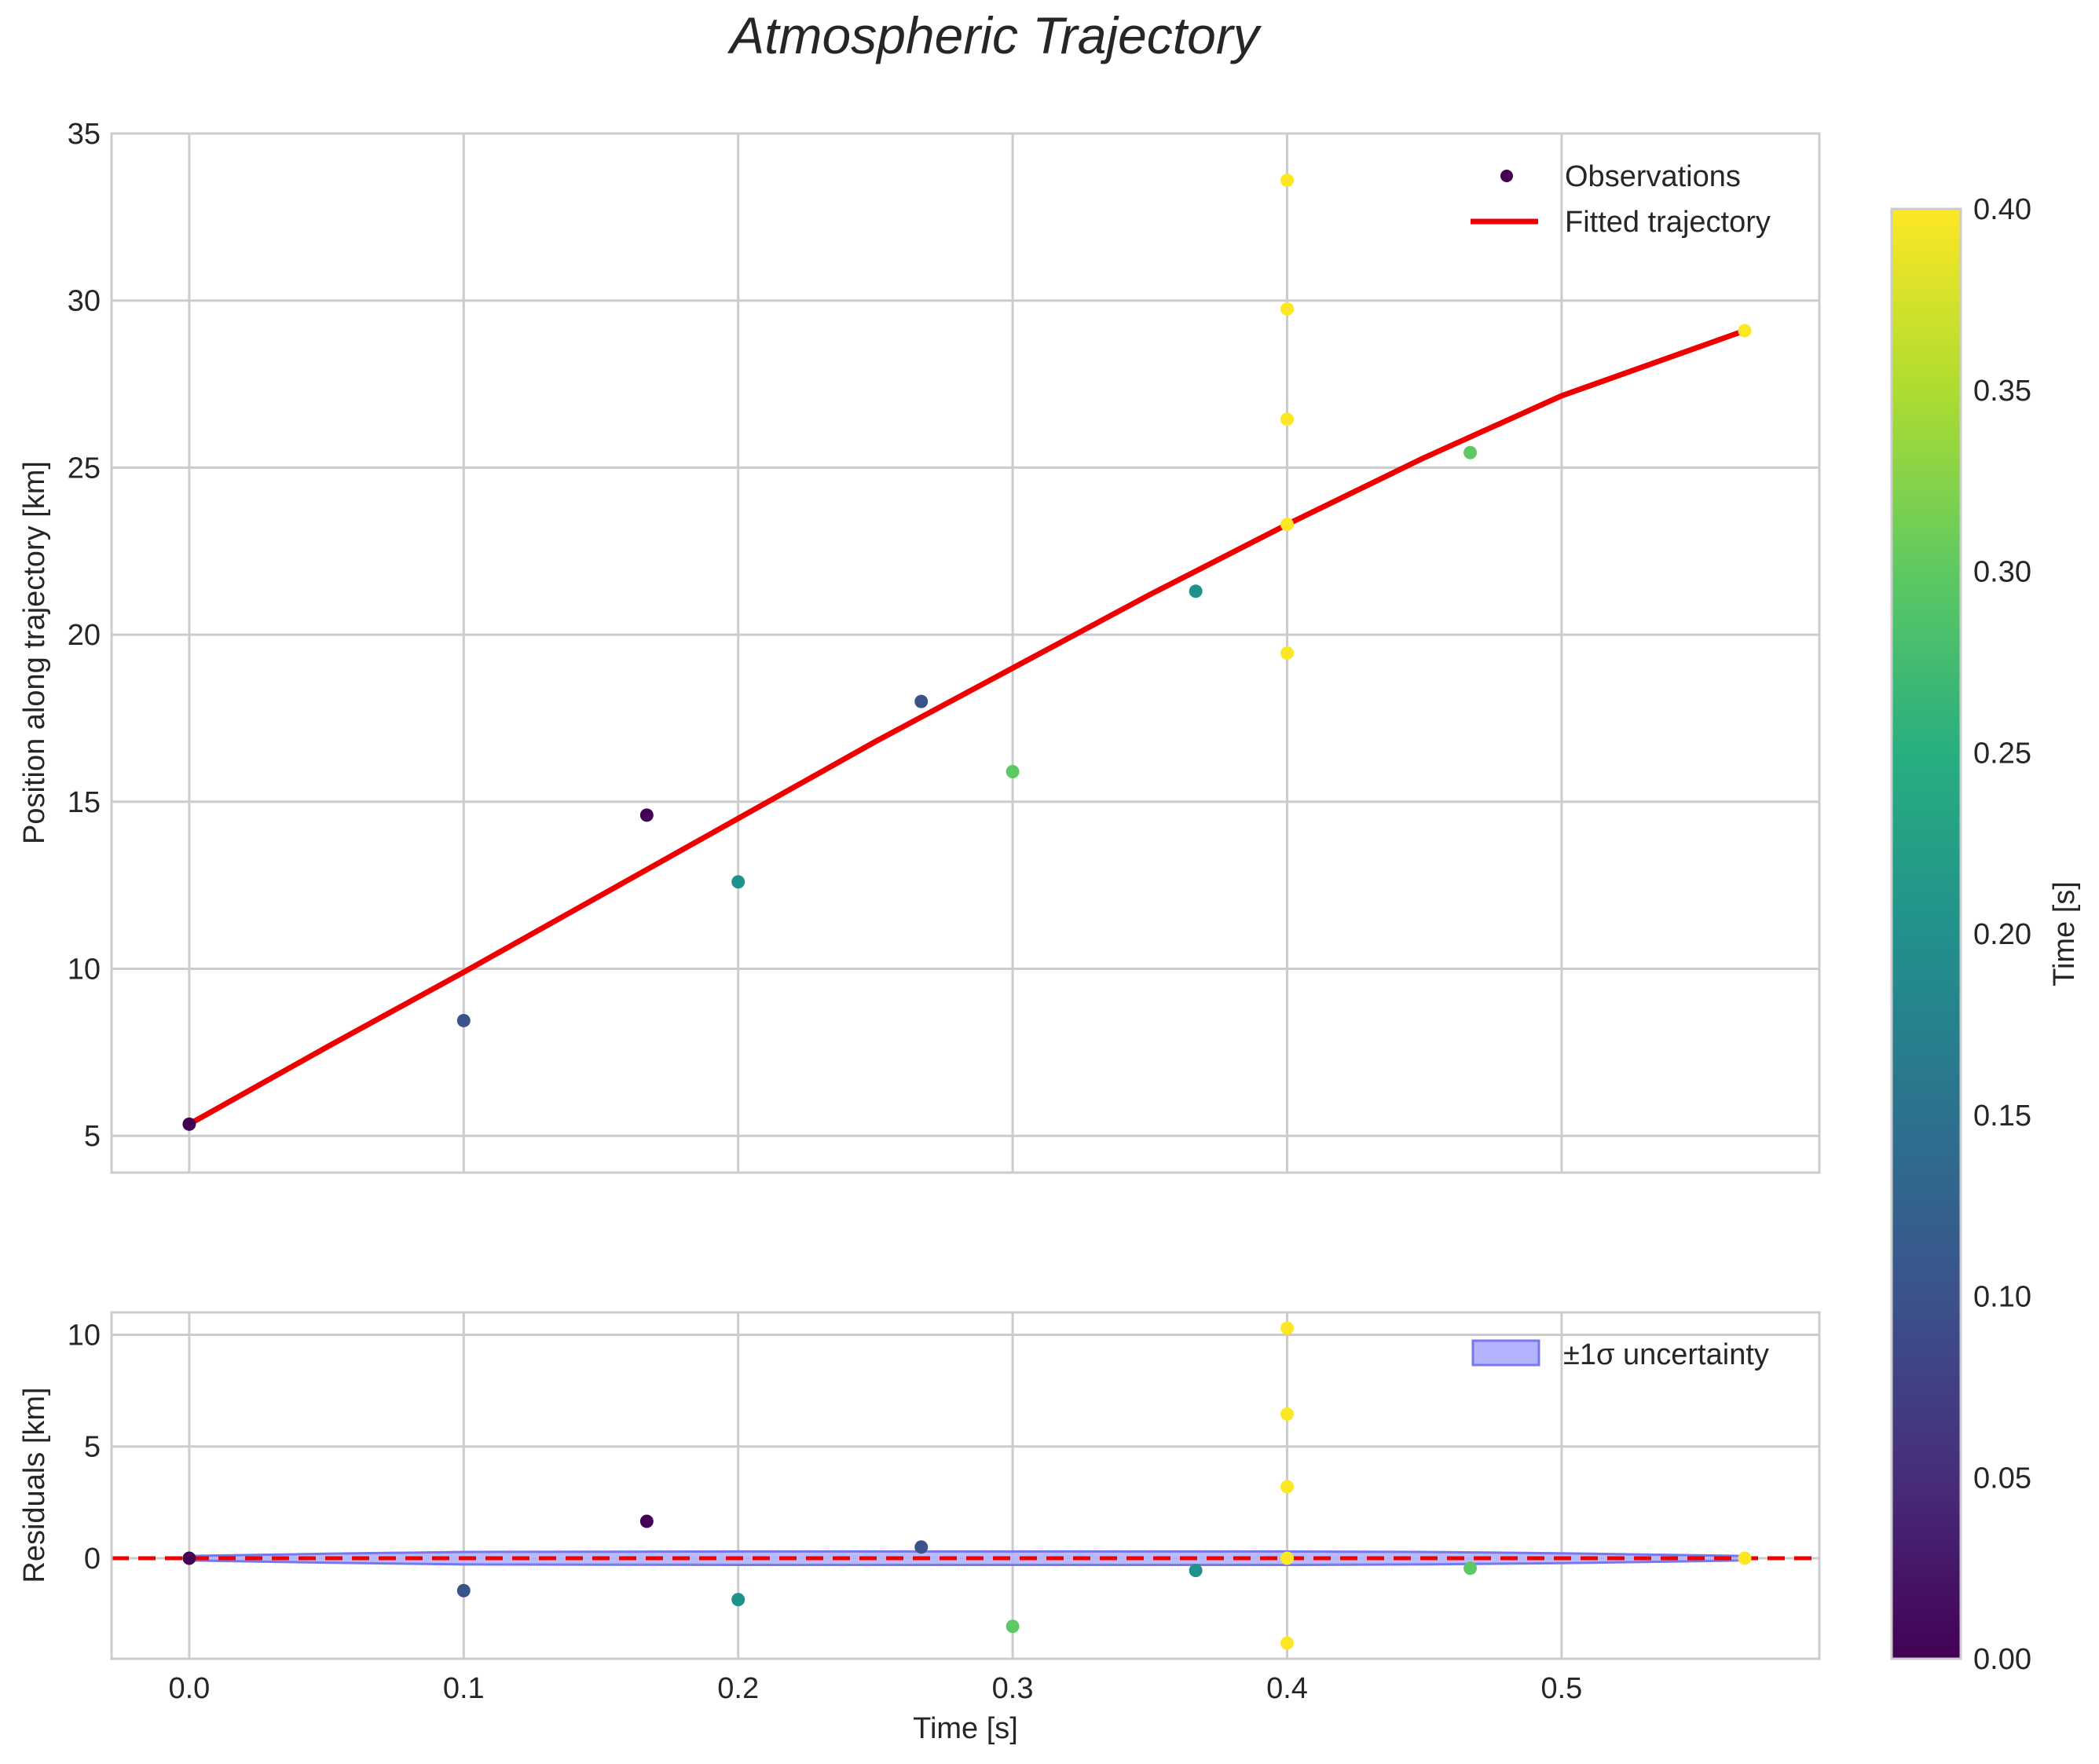 This screenshot has height=1764, width=2099. Describe the element at coordinates (2002, 1479) in the screenshot. I see `colorbar-tick-1: 0.05` at that location.